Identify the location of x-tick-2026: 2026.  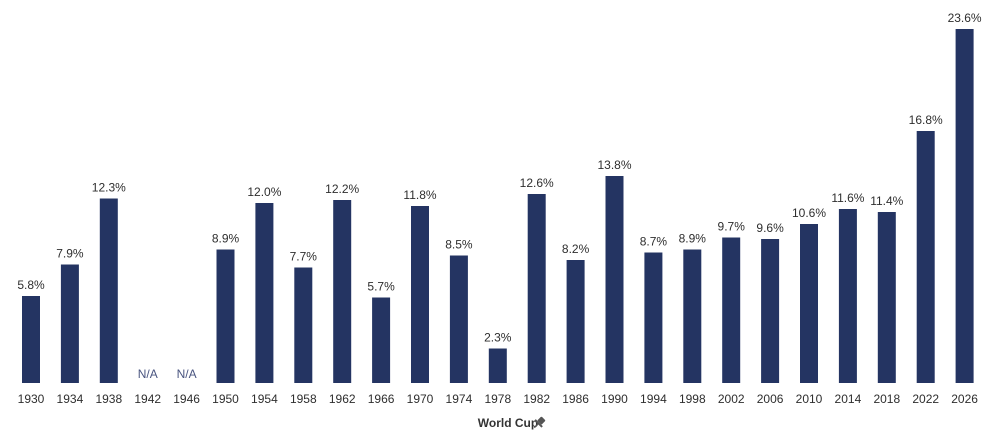
(964, 399).